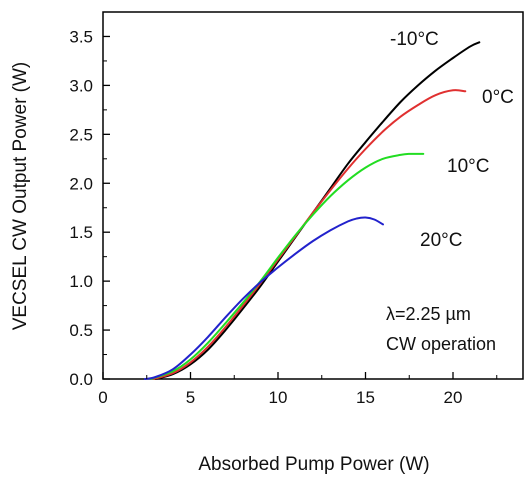 Image resolution: width=525 pixels, height=482 pixels. I want to click on y-tick-label: 2.5, so click(81, 134).